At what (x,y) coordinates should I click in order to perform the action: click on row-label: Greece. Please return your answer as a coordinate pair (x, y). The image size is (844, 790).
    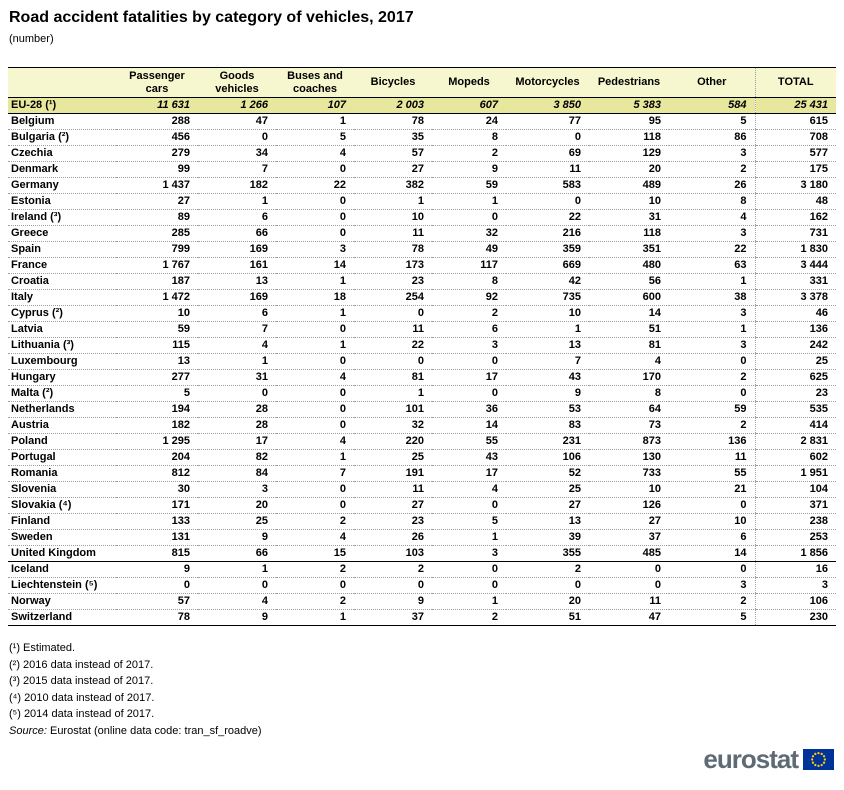
    Looking at the image, I should click on (62, 233).